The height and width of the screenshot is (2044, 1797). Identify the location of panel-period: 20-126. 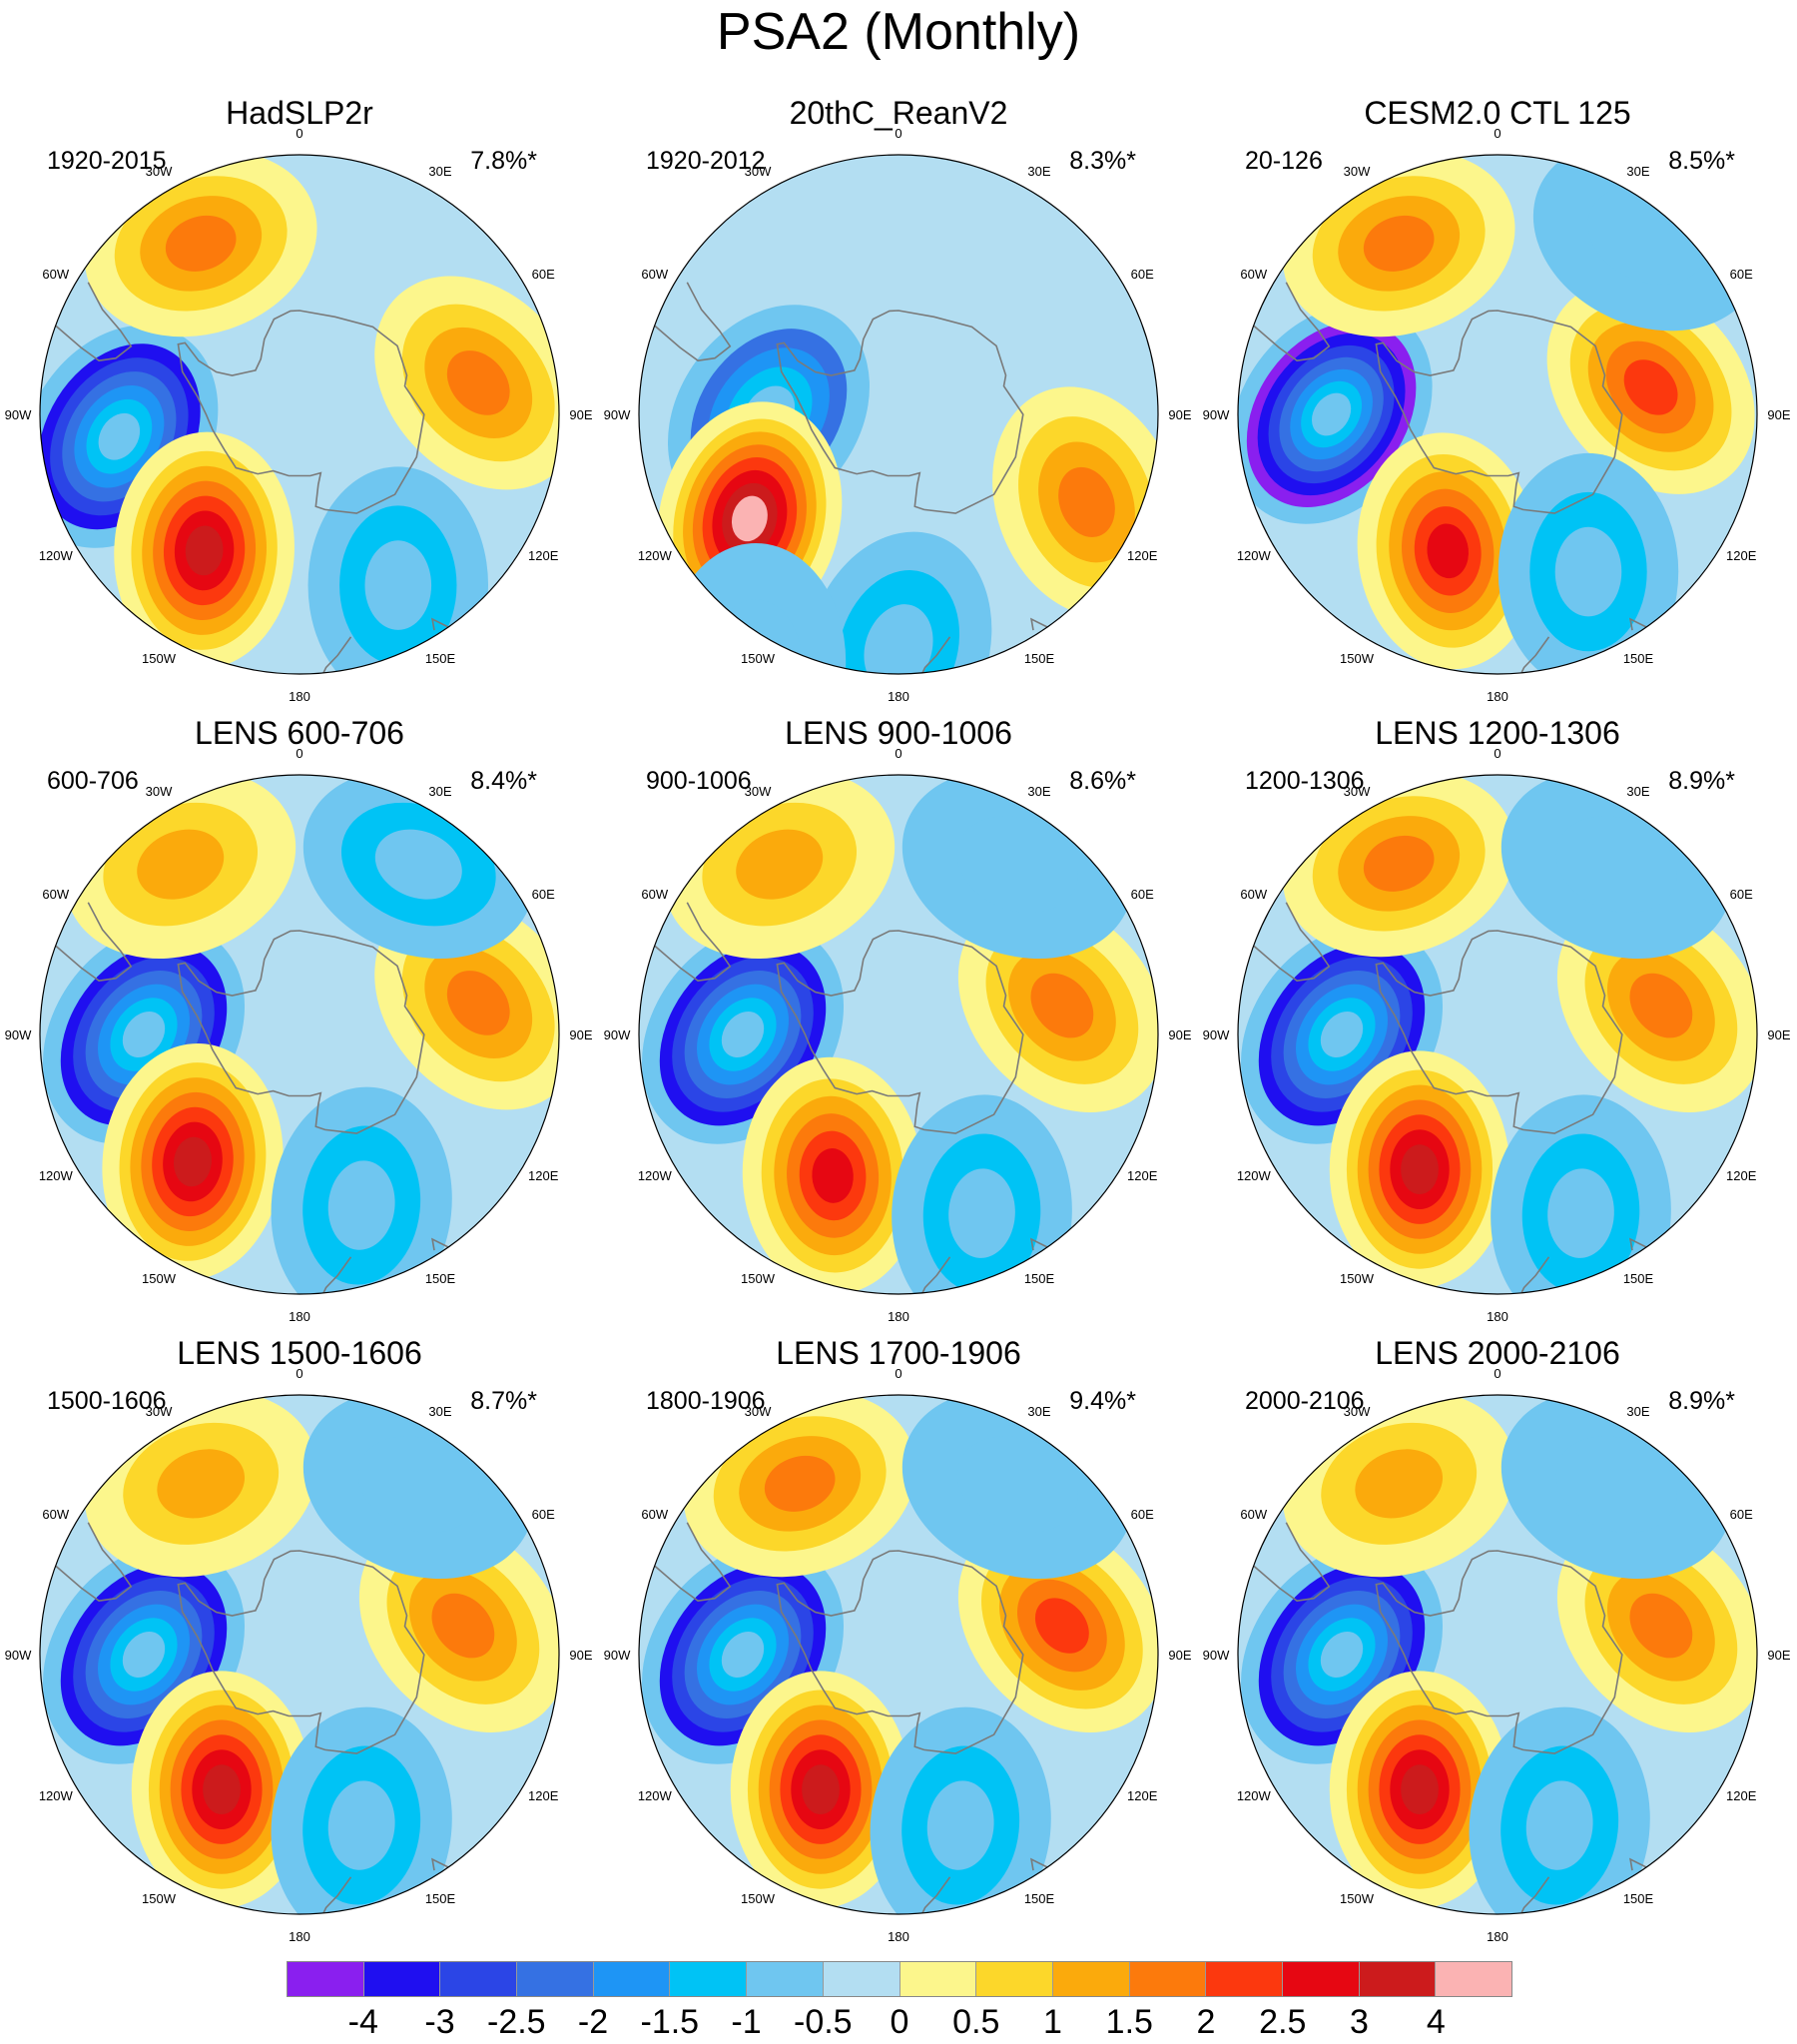
(1284, 161).